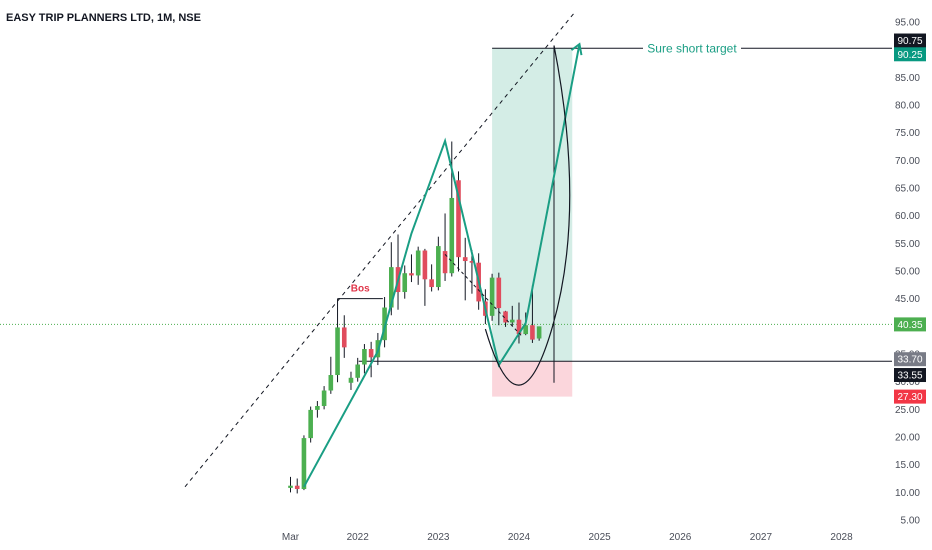 The height and width of the screenshot is (550, 932). What do you see at coordinates (907, 23) in the screenshot?
I see `y-tick-label: 95.00` at bounding box center [907, 23].